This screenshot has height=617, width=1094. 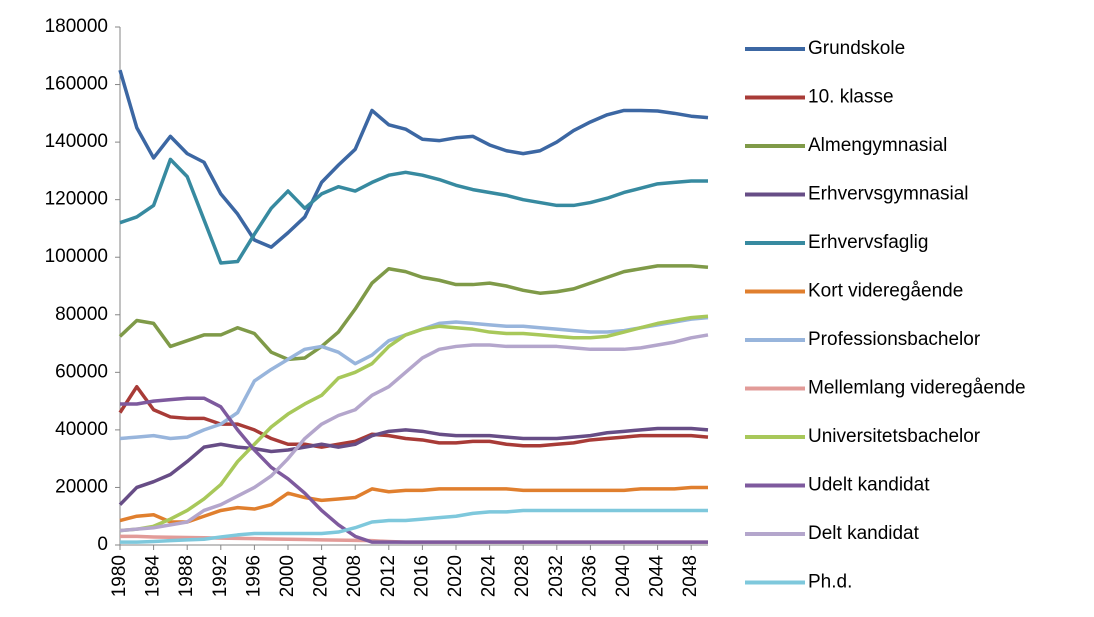 What do you see at coordinates (421, 576) in the screenshot?
I see `x-tick-label: 2016` at bounding box center [421, 576].